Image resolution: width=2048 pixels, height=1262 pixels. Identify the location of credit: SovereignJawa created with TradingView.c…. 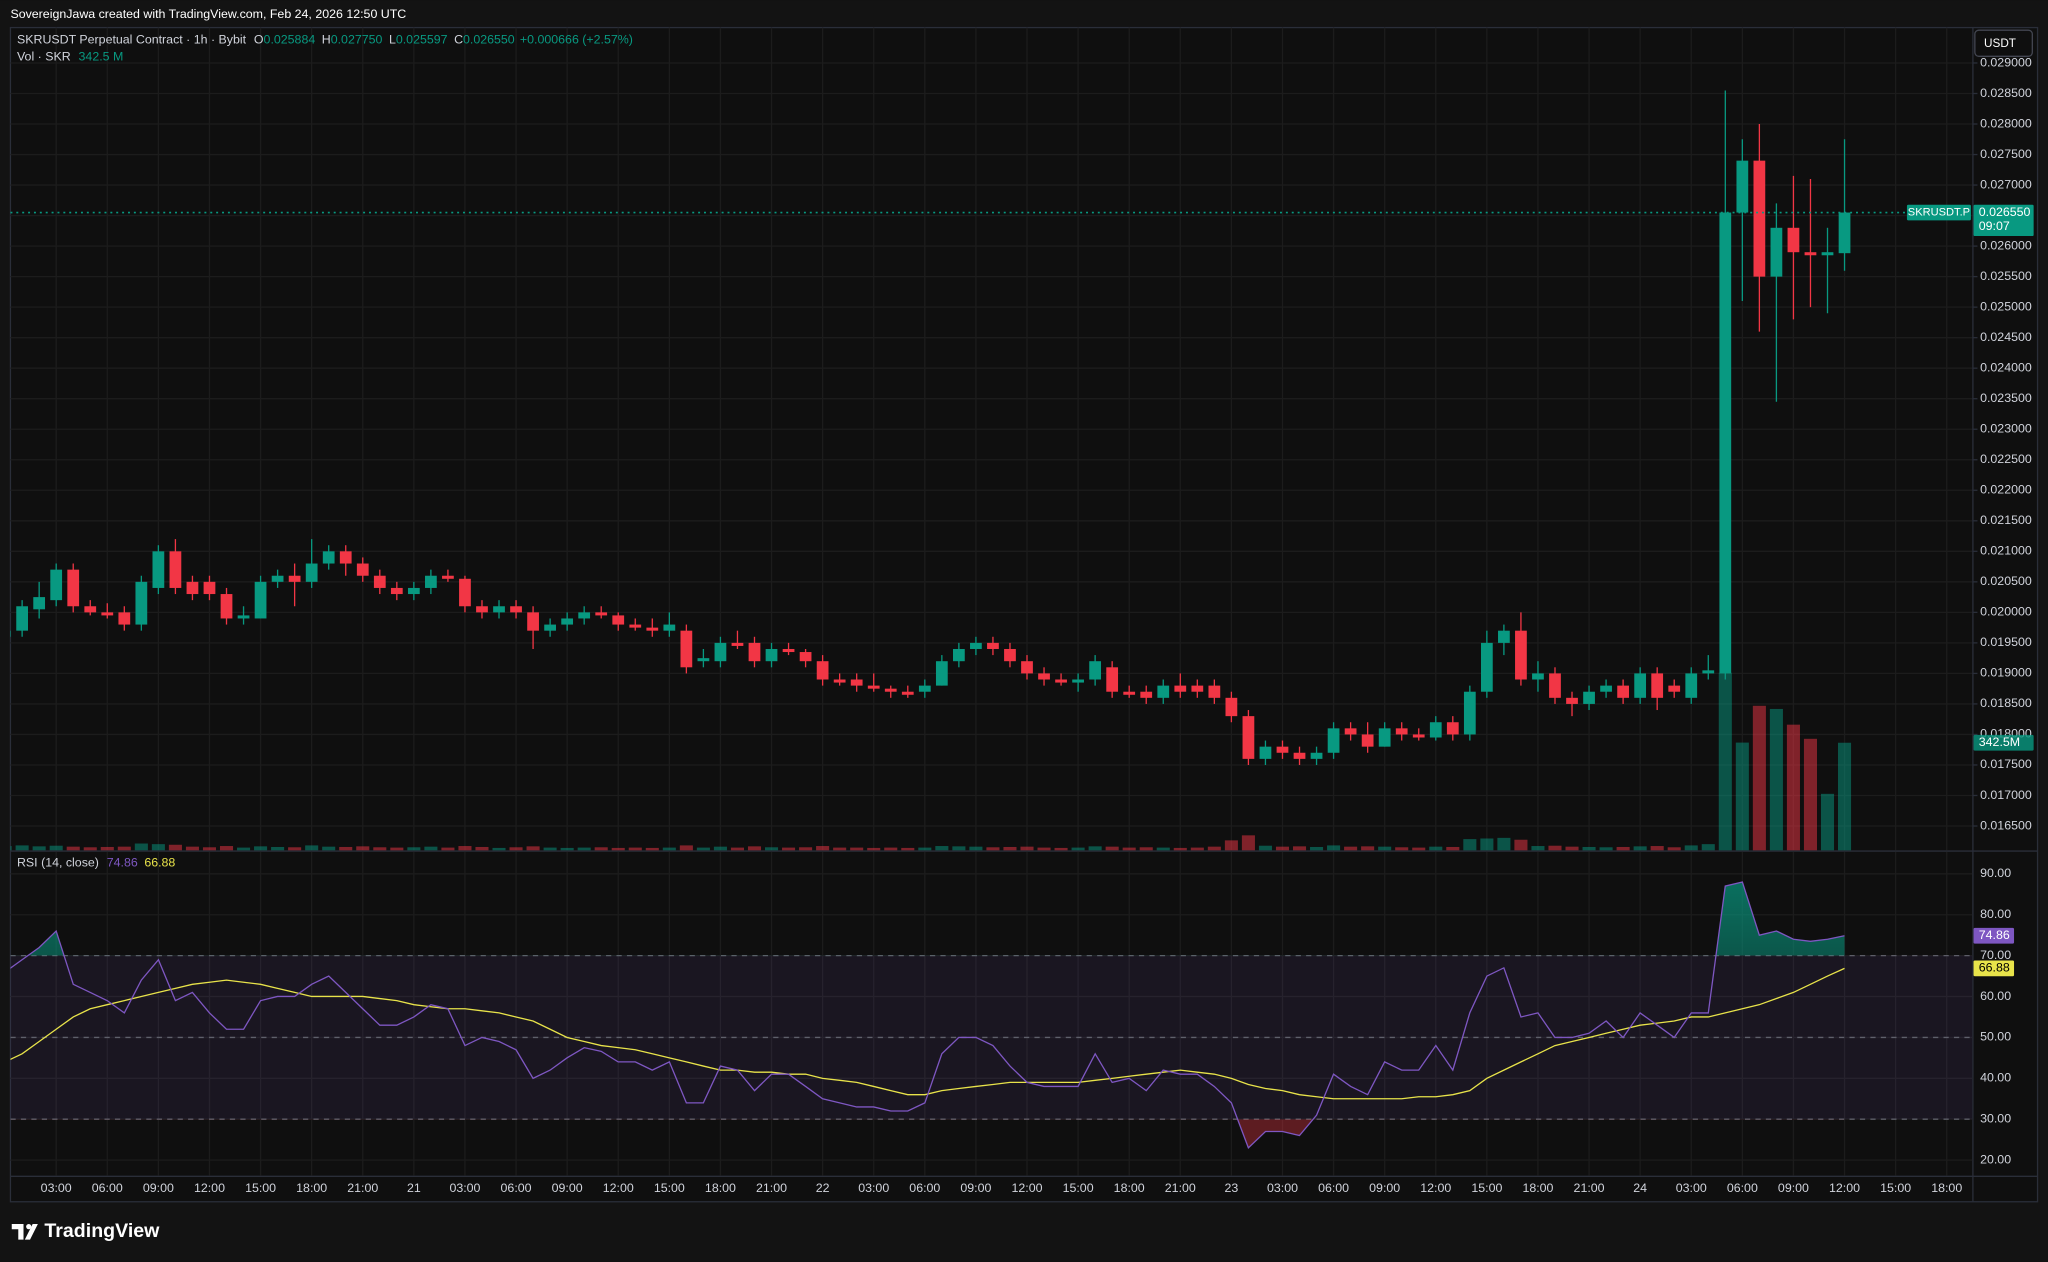
(208, 14).